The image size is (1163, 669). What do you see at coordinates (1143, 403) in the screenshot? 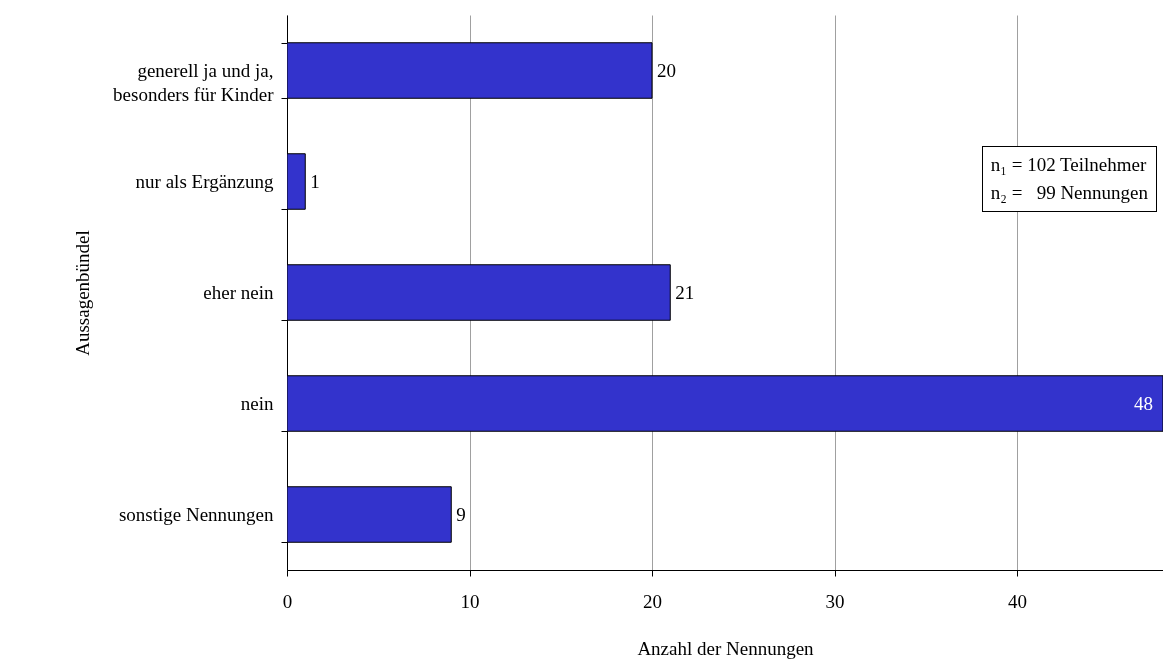
I see `data-label: 48` at bounding box center [1143, 403].